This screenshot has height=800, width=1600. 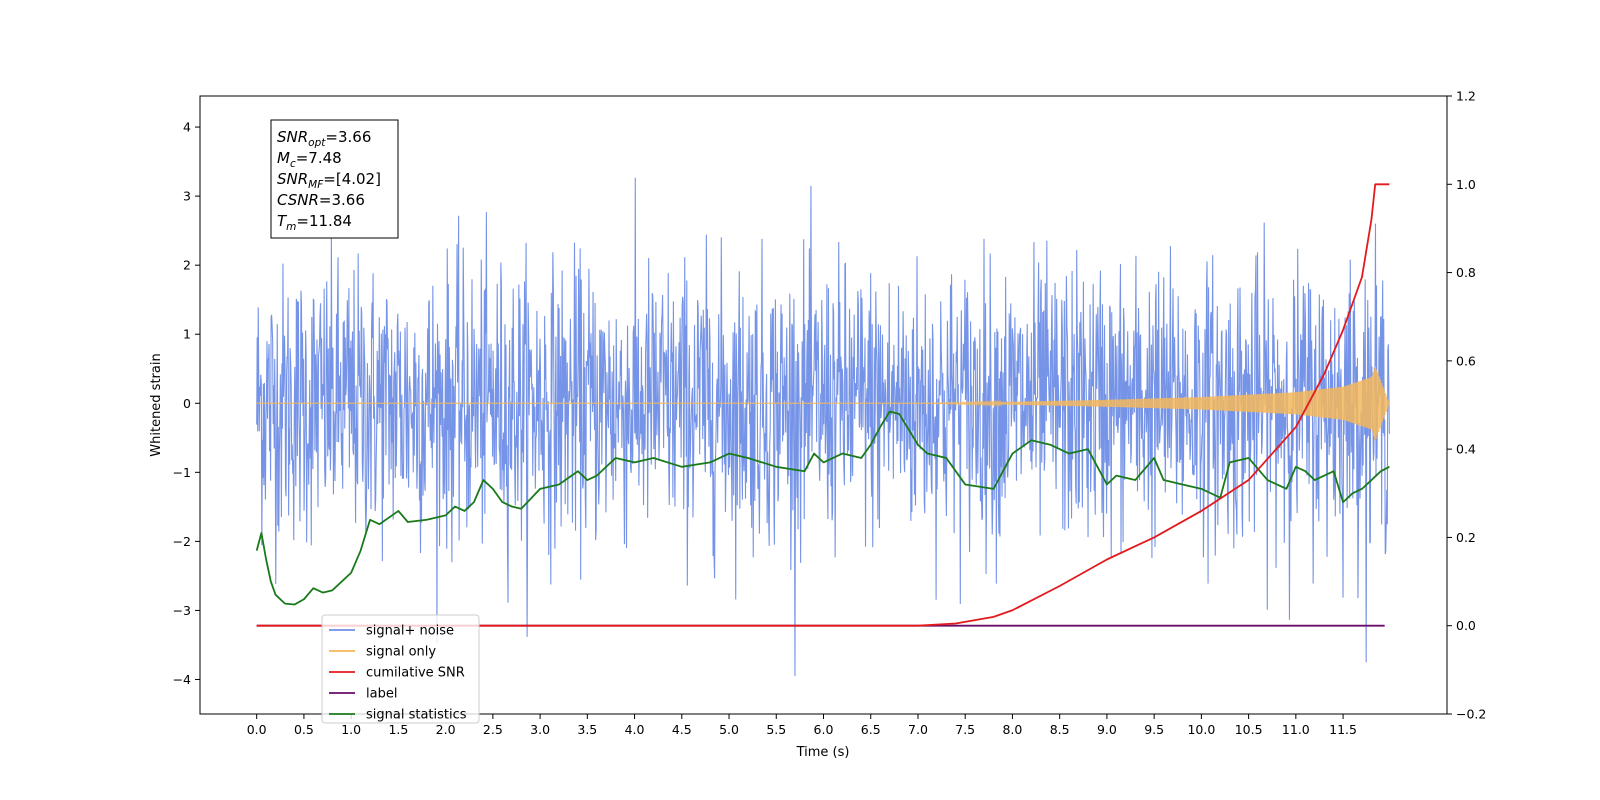 What do you see at coordinates (398, 729) in the screenshot?
I see `x-tick-label: 1.5` at bounding box center [398, 729].